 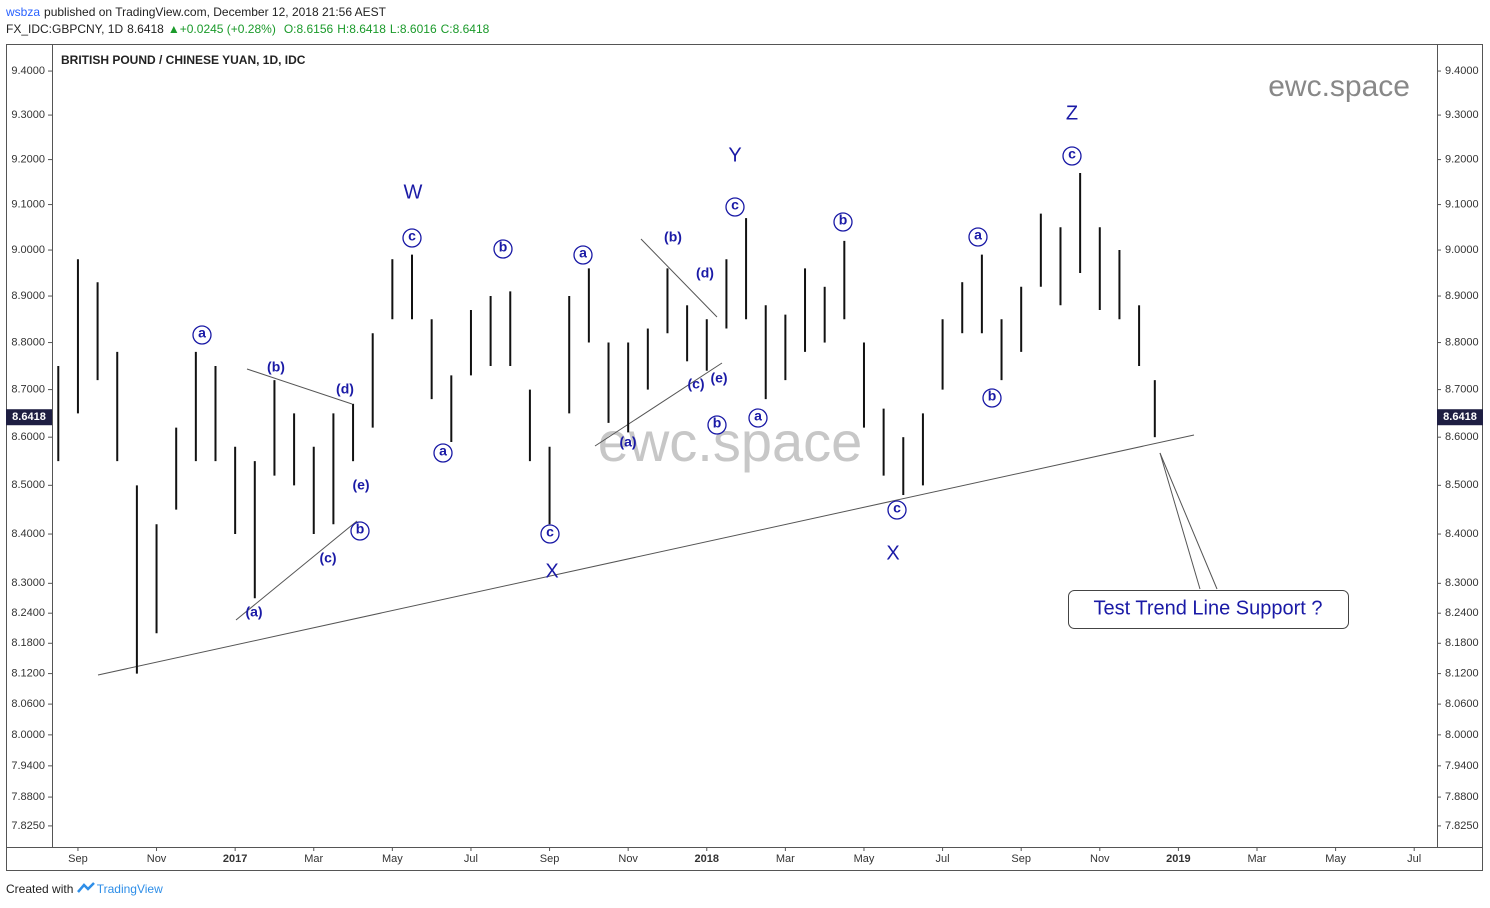 What do you see at coordinates (308, 29) in the screenshot?
I see `open: O:8.6156` at bounding box center [308, 29].